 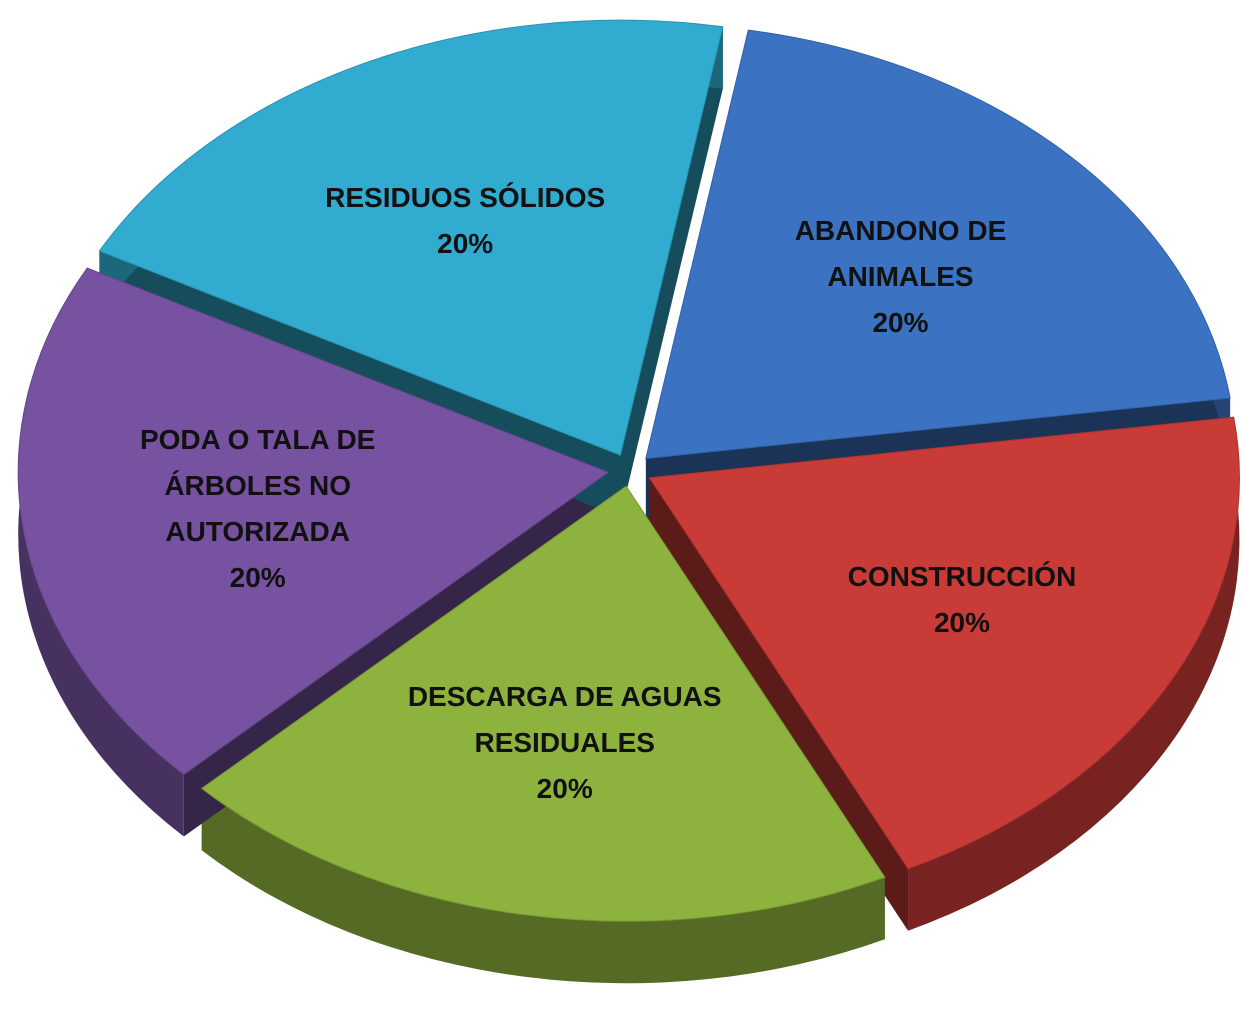 I want to click on slice-label: CONSTRUCCIÓN 20%, so click(x=962, y=600).